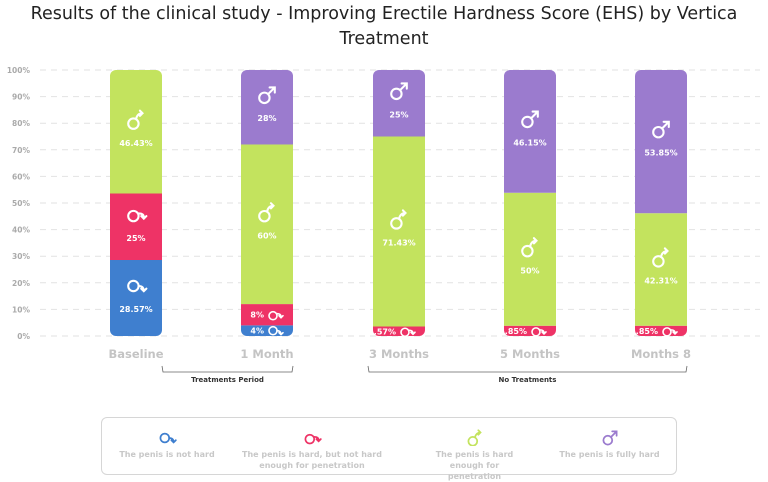 Image resolution: width=768 pixels, height=482 pixels. Describe the element at coordinates (609, 454) in the screenshot. I see `legend-label: The penis is fully hard` at that location.